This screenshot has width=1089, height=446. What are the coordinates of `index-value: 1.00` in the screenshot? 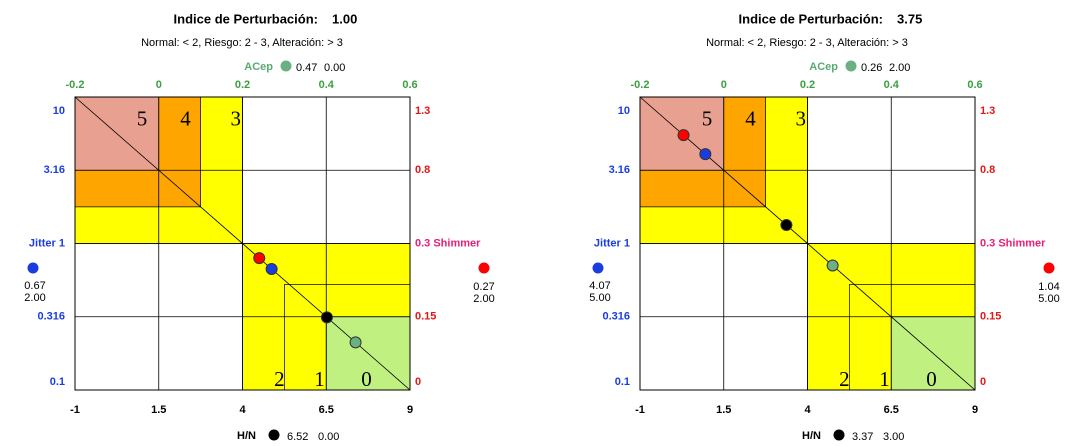 It's located at (344, 18).